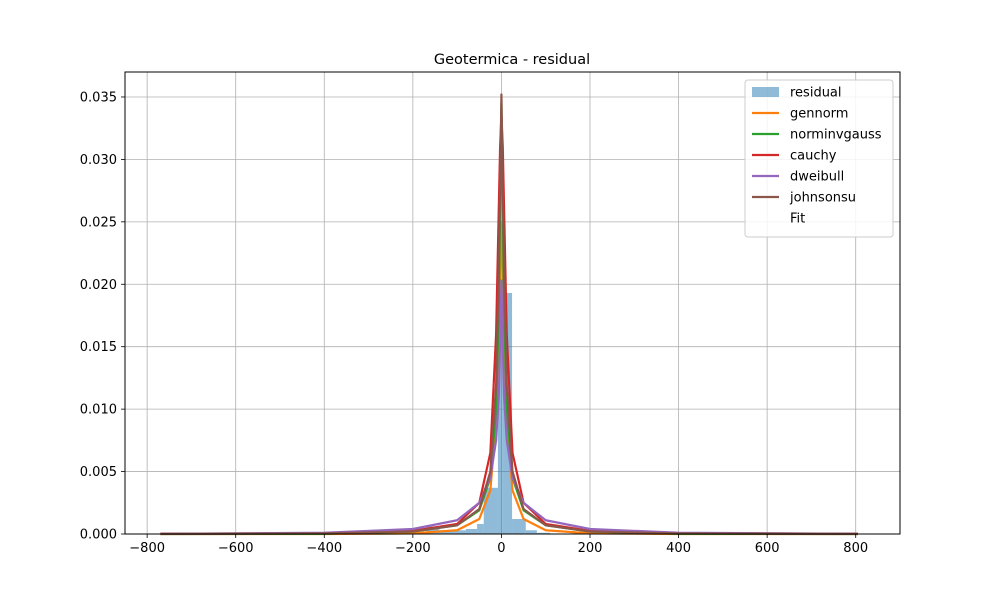  I want to click on x-tick-label: 200, so click(590, 548).